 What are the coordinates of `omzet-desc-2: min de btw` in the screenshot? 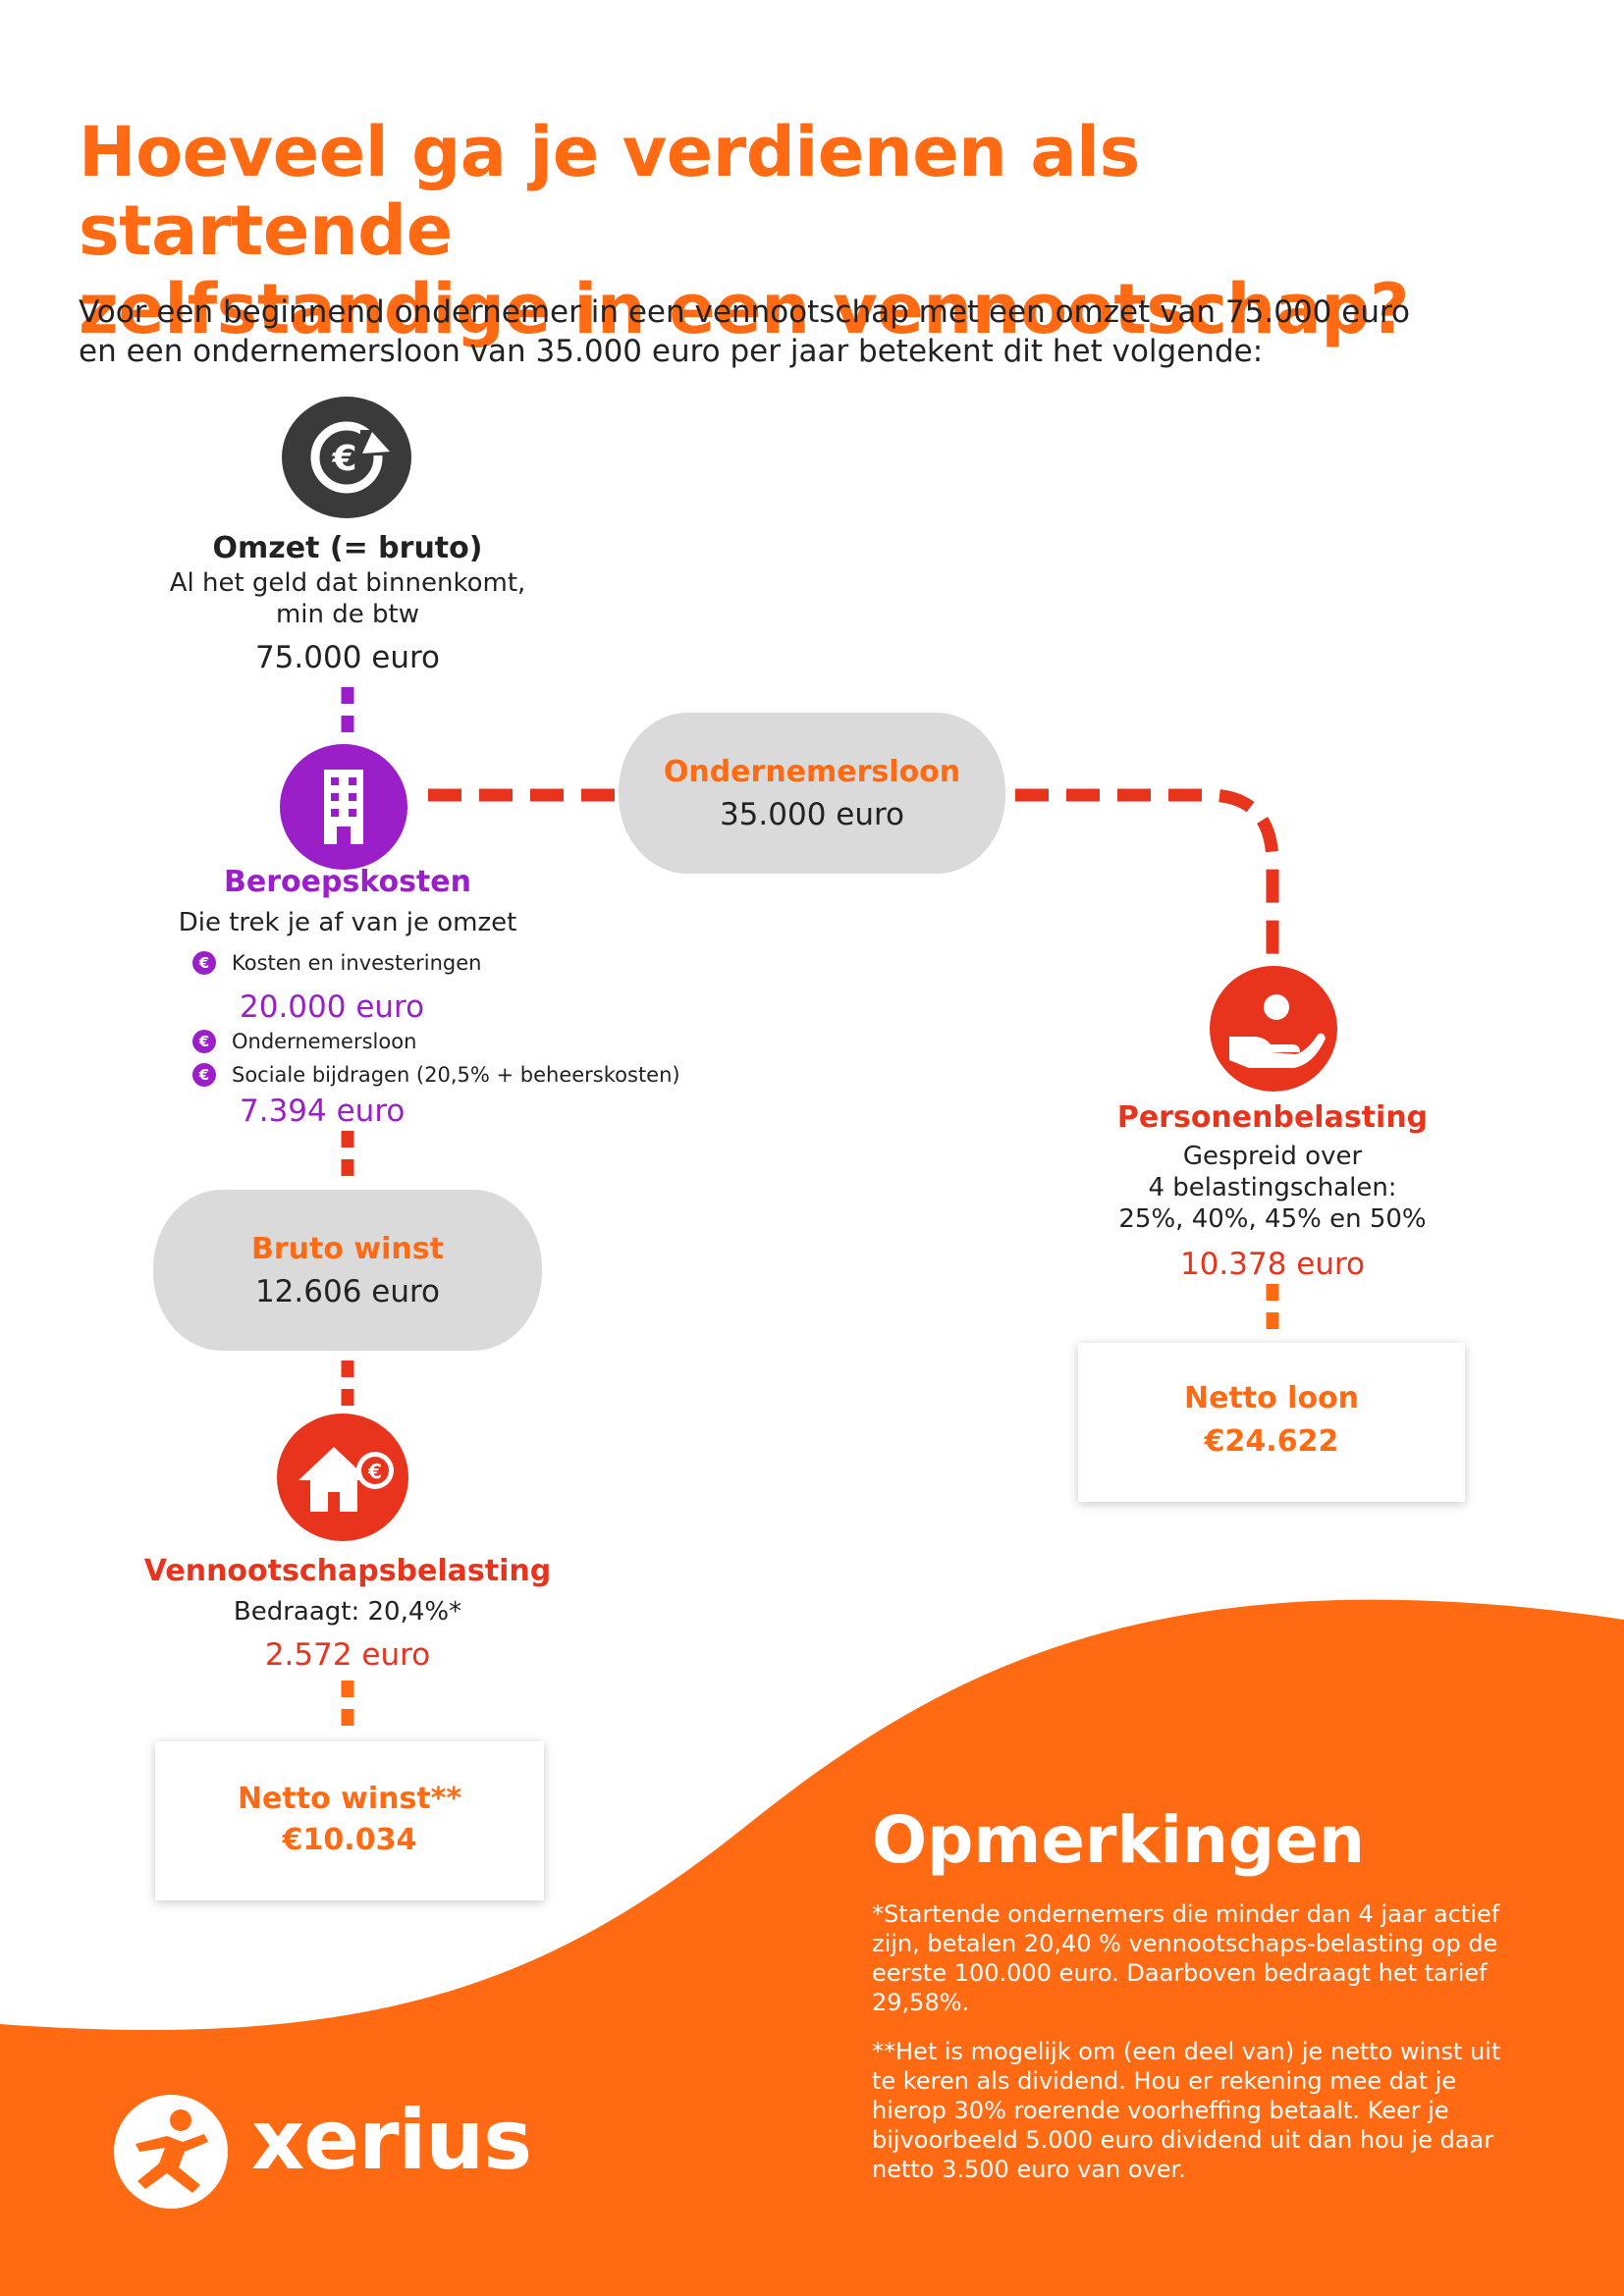 It's located at (347, 614).